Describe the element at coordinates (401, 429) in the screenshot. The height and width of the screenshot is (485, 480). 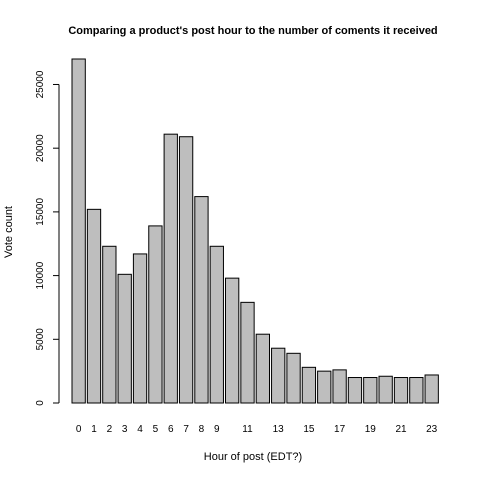
I see `x-tick-label: 21` at that location.